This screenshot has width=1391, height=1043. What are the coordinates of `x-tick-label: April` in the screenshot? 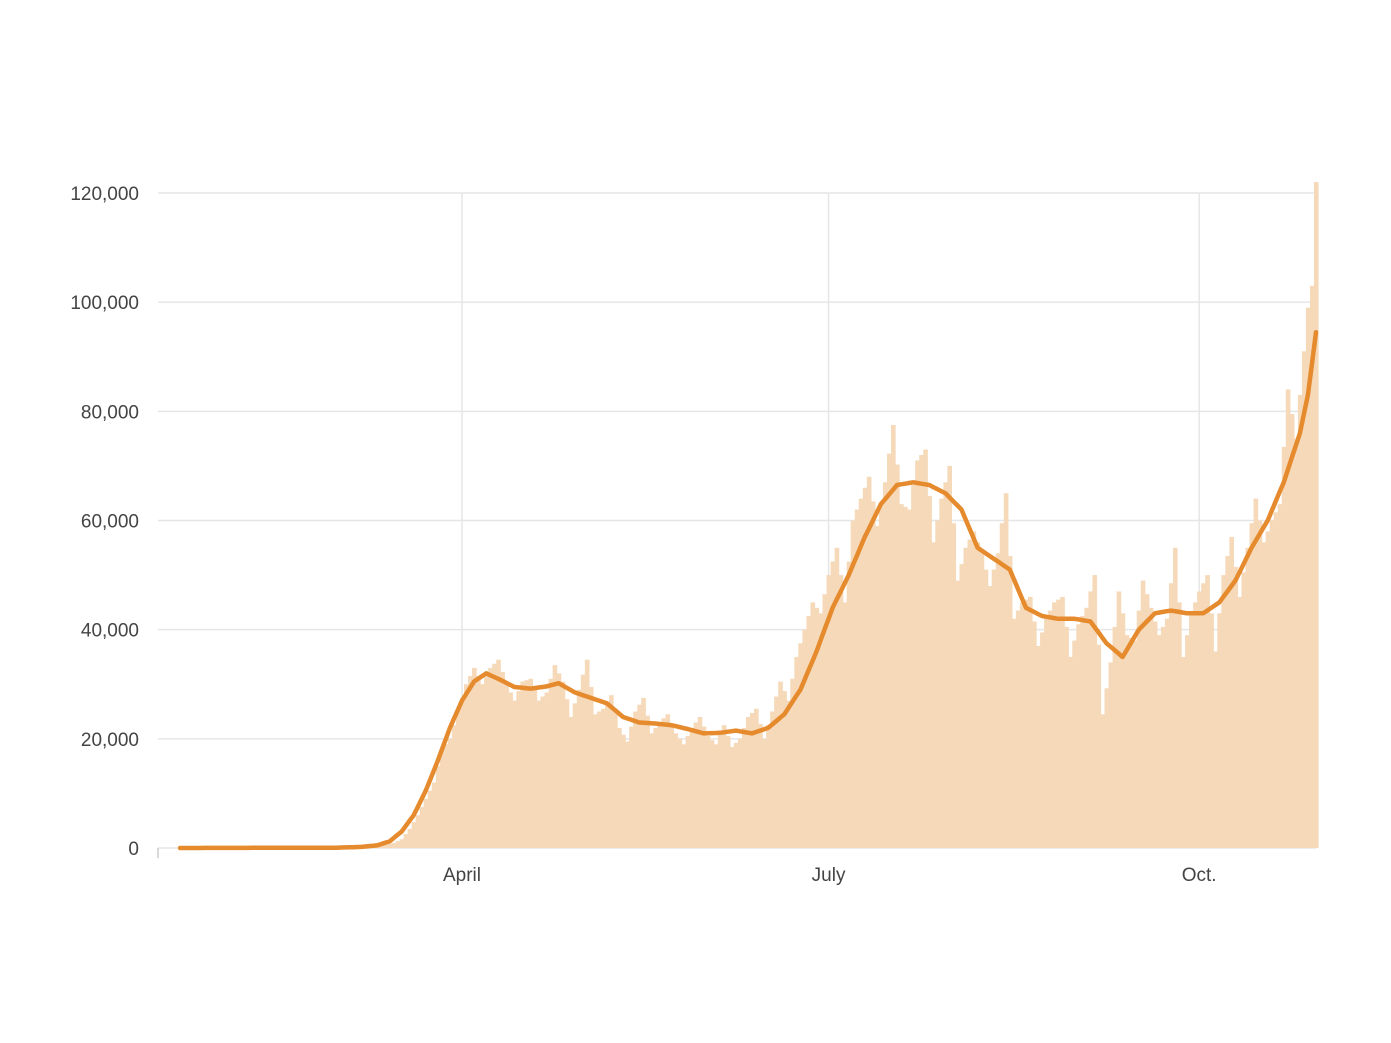 It's located at (462, 875).